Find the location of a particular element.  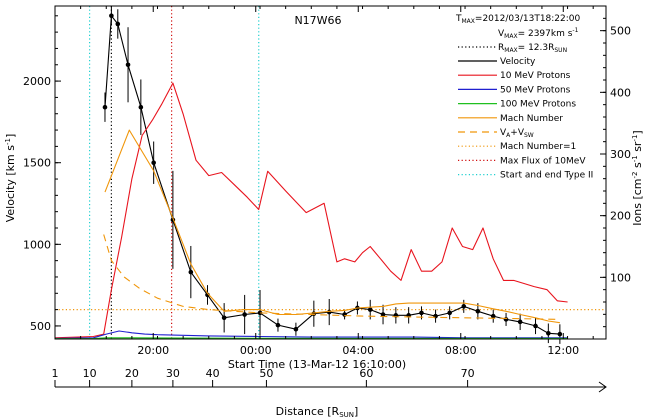

y-right-tick-label: 200 is located at coordinates (620, 216).